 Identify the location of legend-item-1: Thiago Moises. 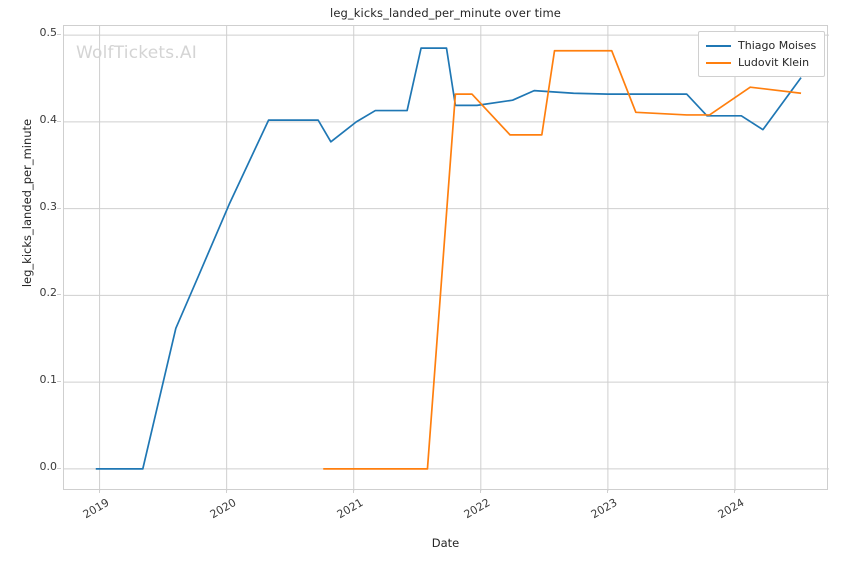
(761, 45).